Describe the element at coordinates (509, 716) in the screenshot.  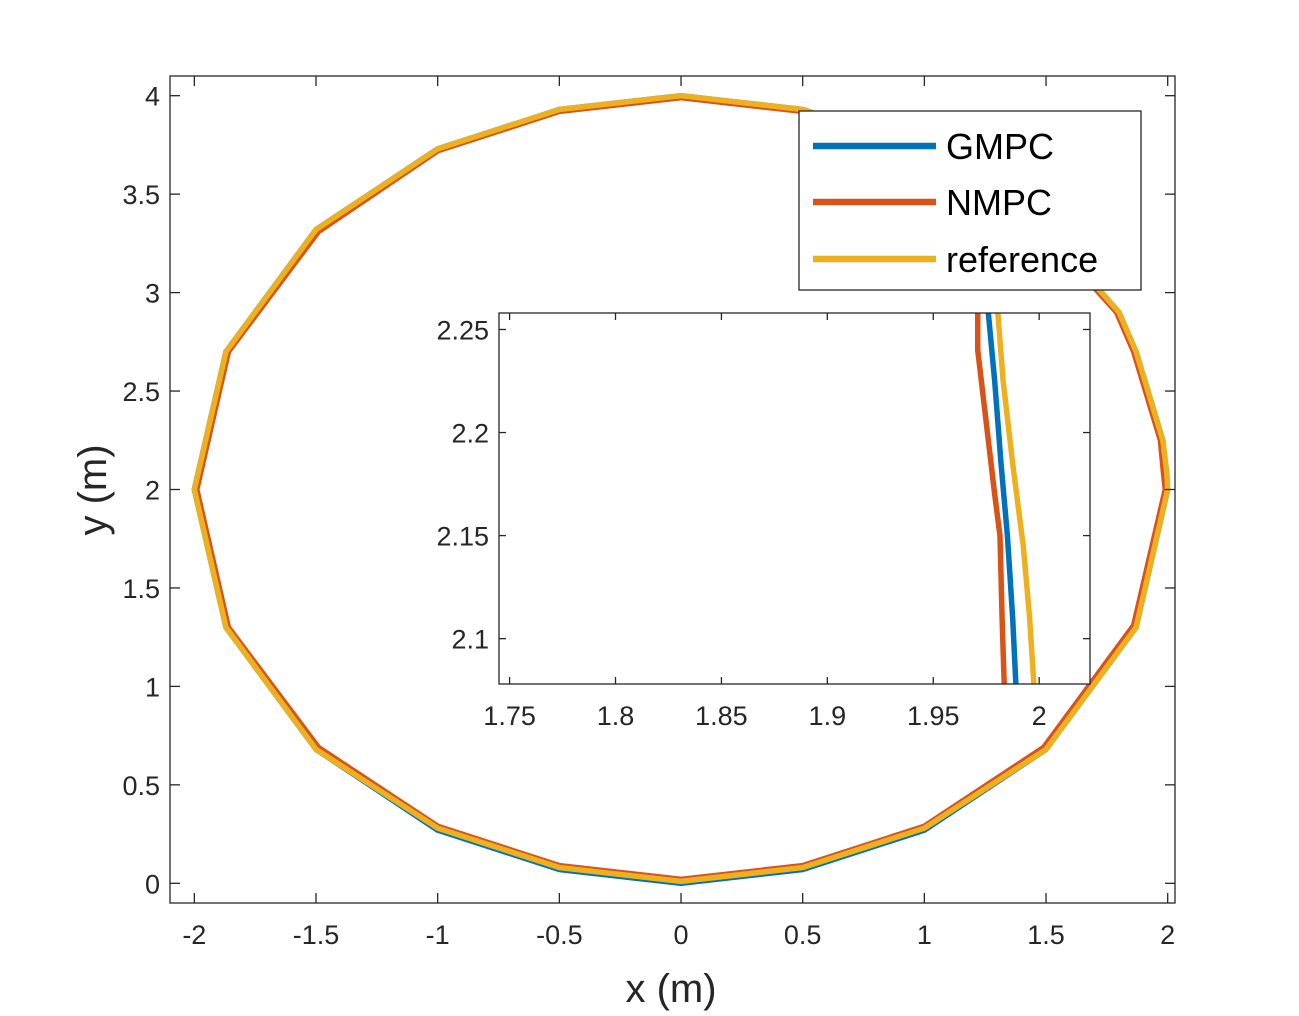
I see `inset-x-tick-label: 1.75` at that location.